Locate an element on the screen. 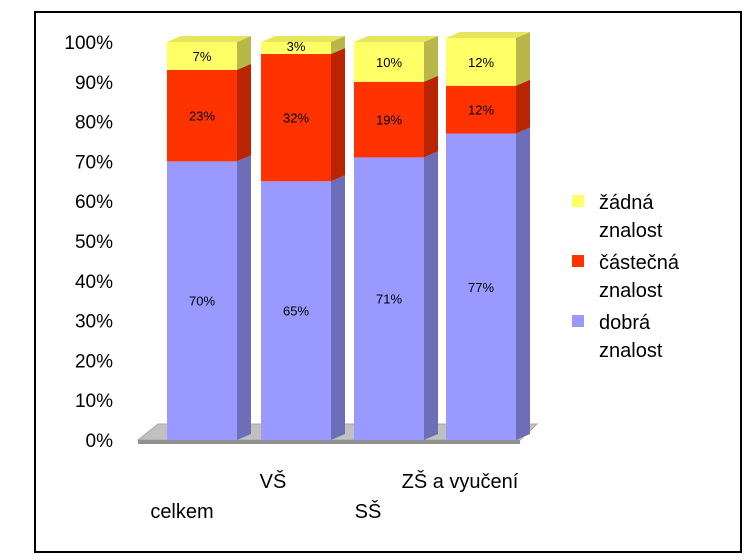 This screenshot has width=754, height=560. y-tick-label: 10% is located at coordinates (94, 401).